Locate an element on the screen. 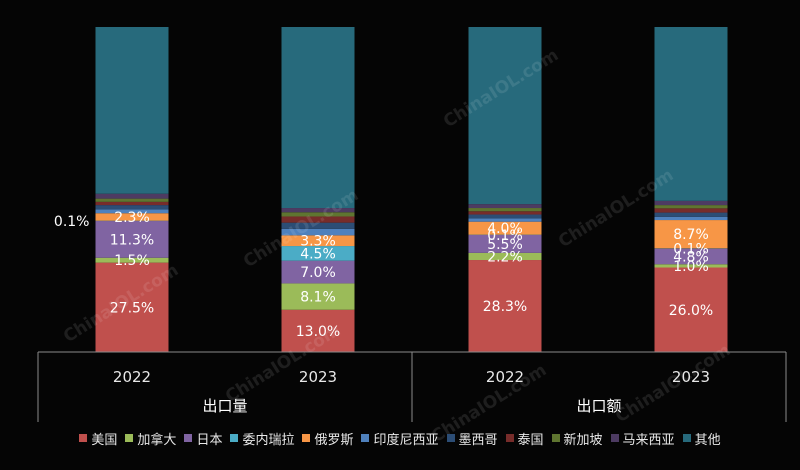  data-label: 4.5% is located at coordinates (318, 254).